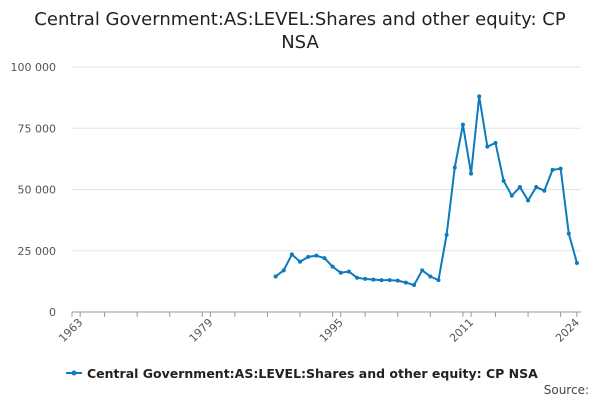 This screenshot has width=600, height=400. What do you see at coordinates (37, 190) in the screenshot?
I see `y-tick-label: 50 000` at bounding box center [37, 190].